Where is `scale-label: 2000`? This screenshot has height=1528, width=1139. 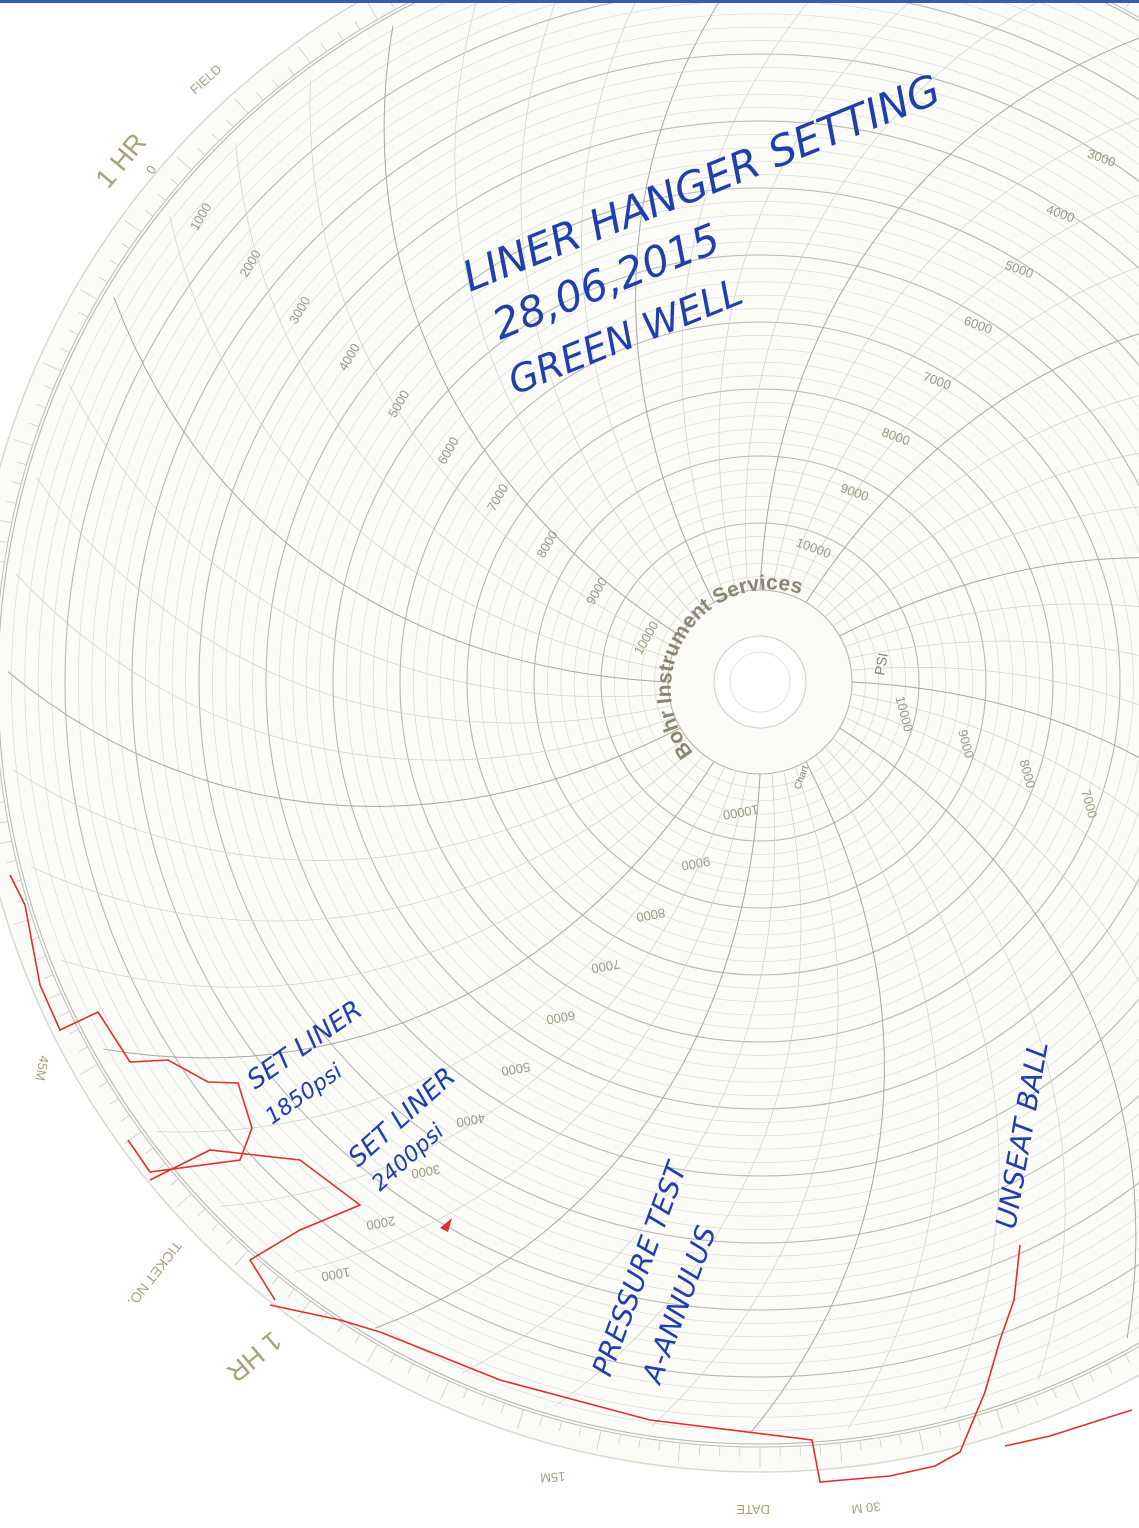
scale-label: 2000 is located at coordinates (380, 1223).